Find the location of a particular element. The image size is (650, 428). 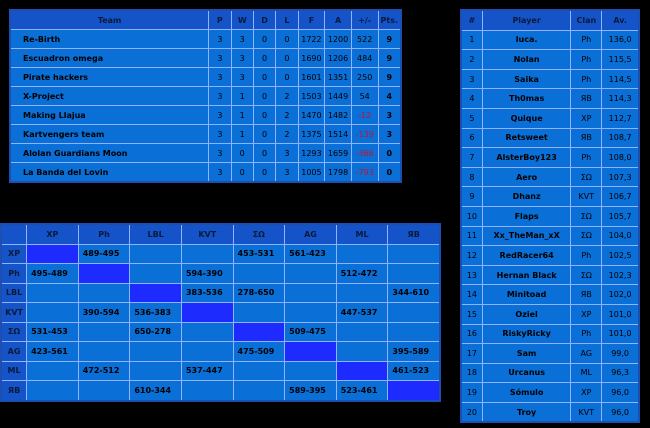

player-cell-n: 17 is located at coordinates (471, 353).